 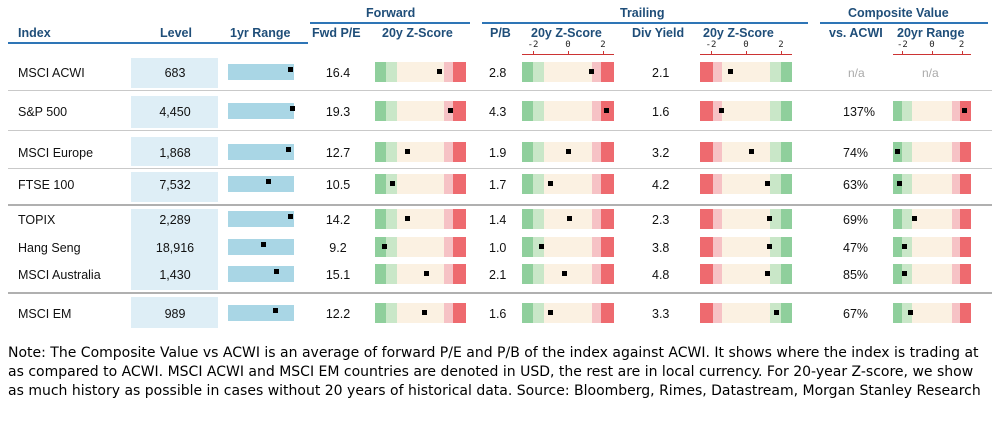 What do you see at coordinates (856, 33) in the screenshot?
I see `col-vs-acwi-header: vs. ACWI` at bounding box center [856, 33].